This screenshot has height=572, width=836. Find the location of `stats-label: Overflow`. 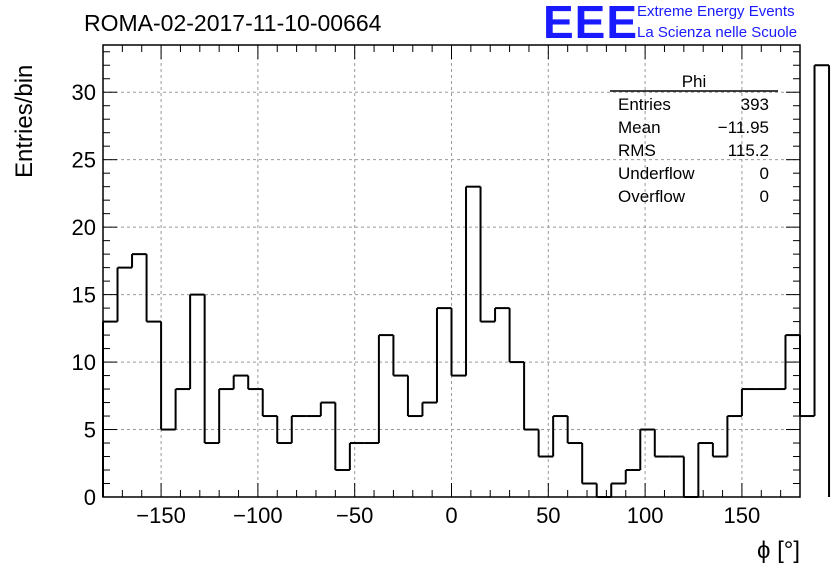

stats-label: Overflow is located at coordinates (652, 196).